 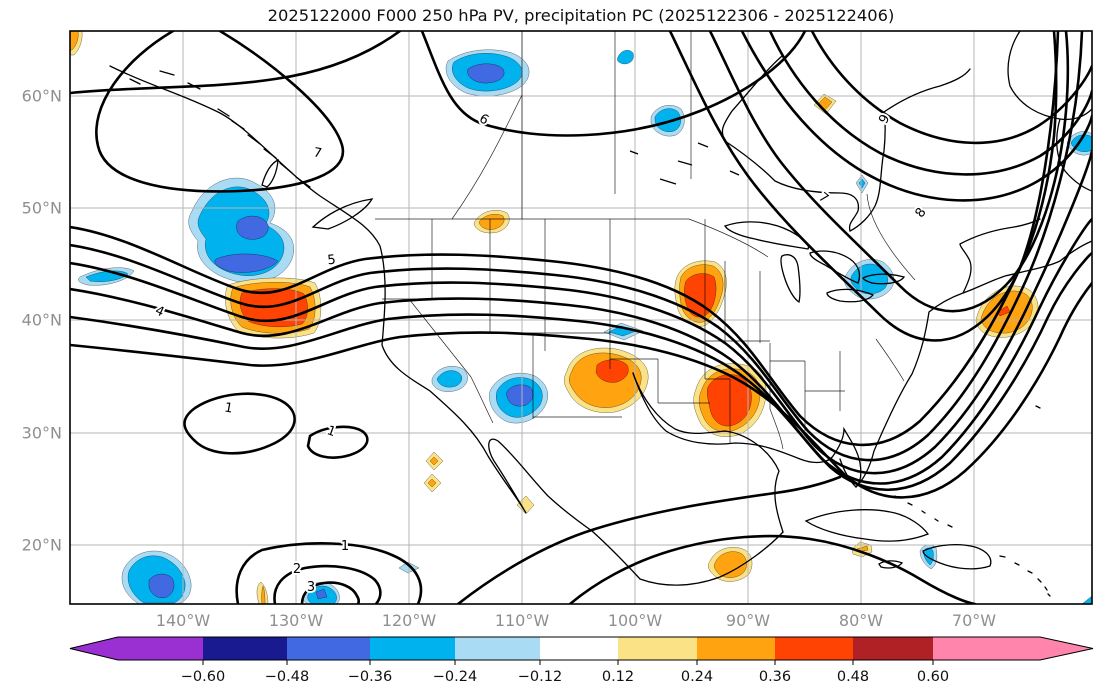 I want to click on colorbar-tick-label: 0.48, so click(x=853, y=677).